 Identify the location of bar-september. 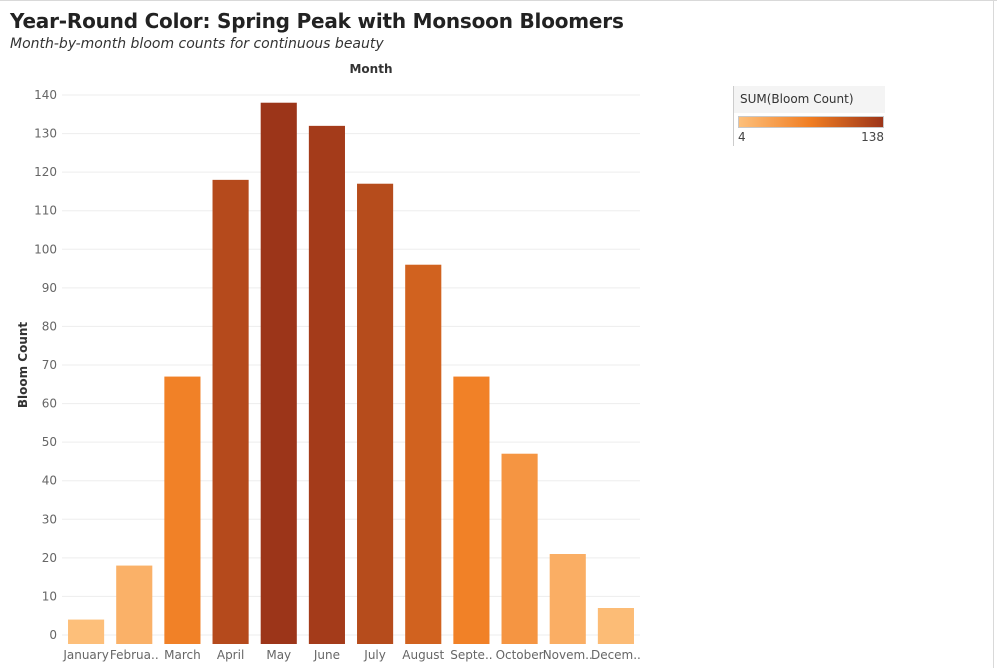
(471, 510).